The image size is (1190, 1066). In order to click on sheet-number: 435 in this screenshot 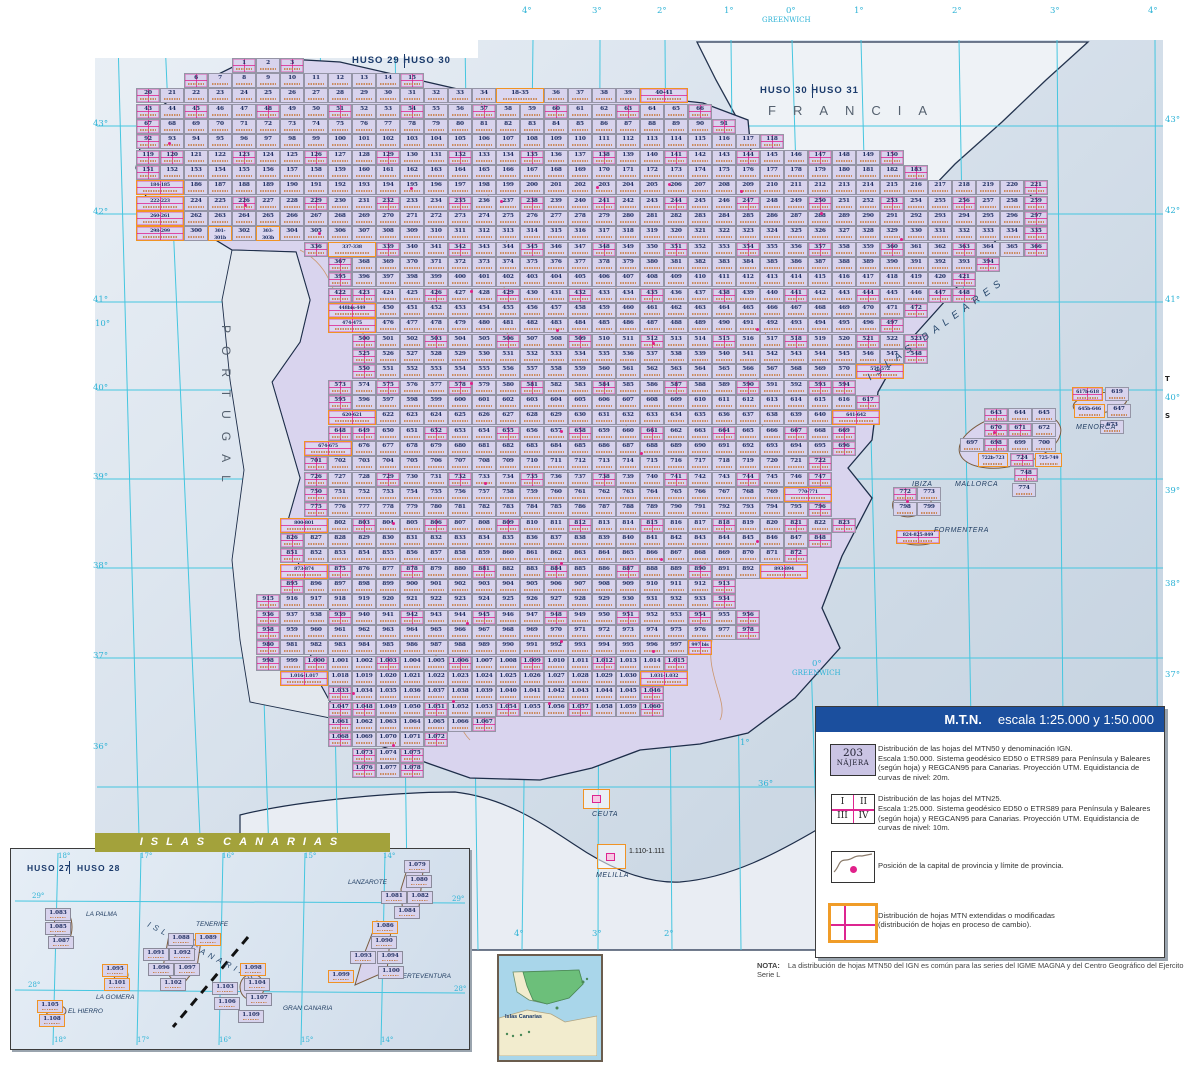, I will do `click(652, 293)`.